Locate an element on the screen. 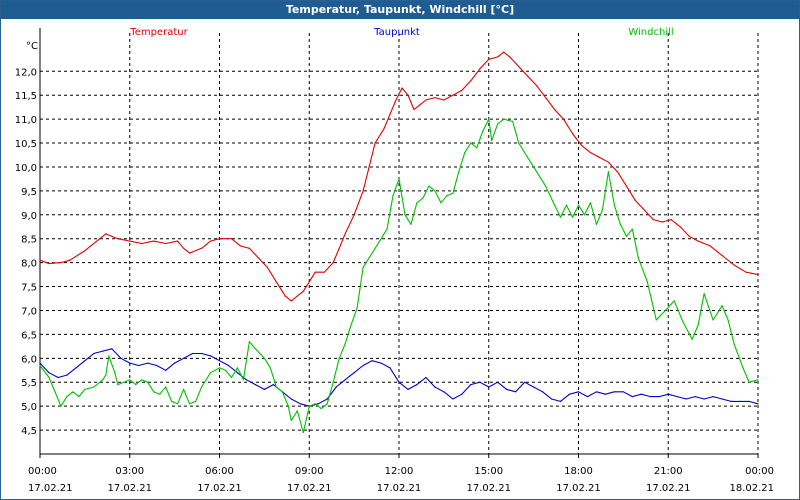 This screenshot has height=500, width=800. x-tick-time: 12:00 is located at coordinates (399, 471).